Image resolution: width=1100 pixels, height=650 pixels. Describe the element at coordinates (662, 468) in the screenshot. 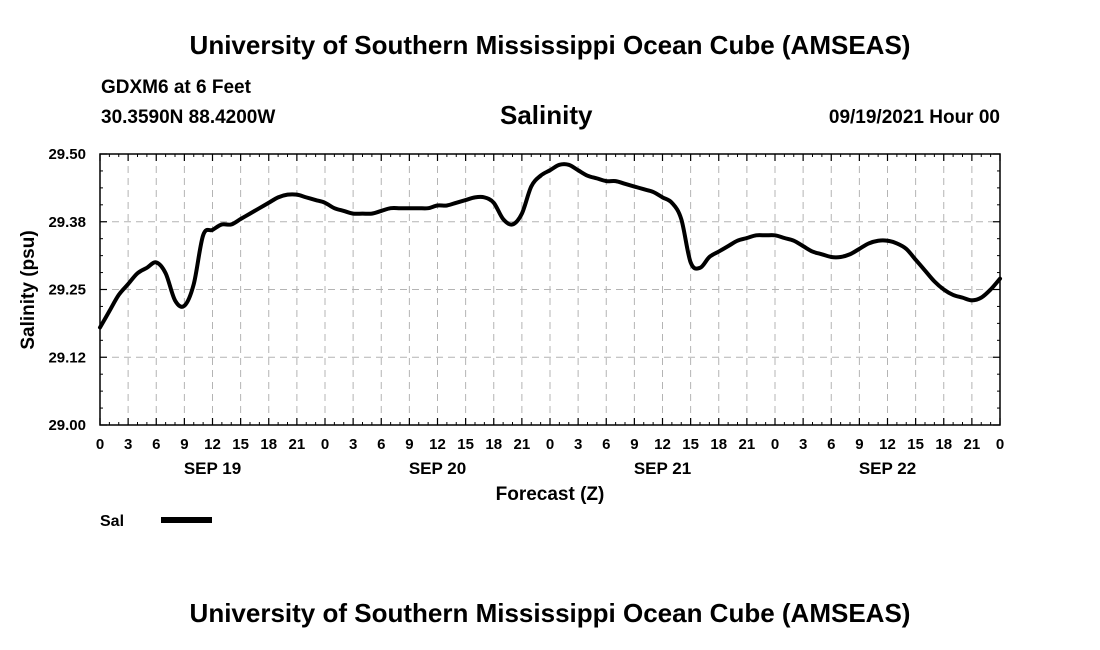

I see `date-label: SEP 21` at that location.